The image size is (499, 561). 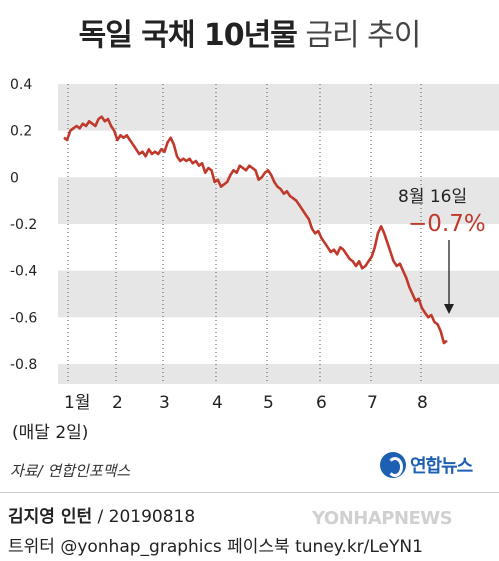 What do you see at coordinates (321, 403) in the screenshot?
I see `x-tick-label: 6` at bounding box center [321, 403].